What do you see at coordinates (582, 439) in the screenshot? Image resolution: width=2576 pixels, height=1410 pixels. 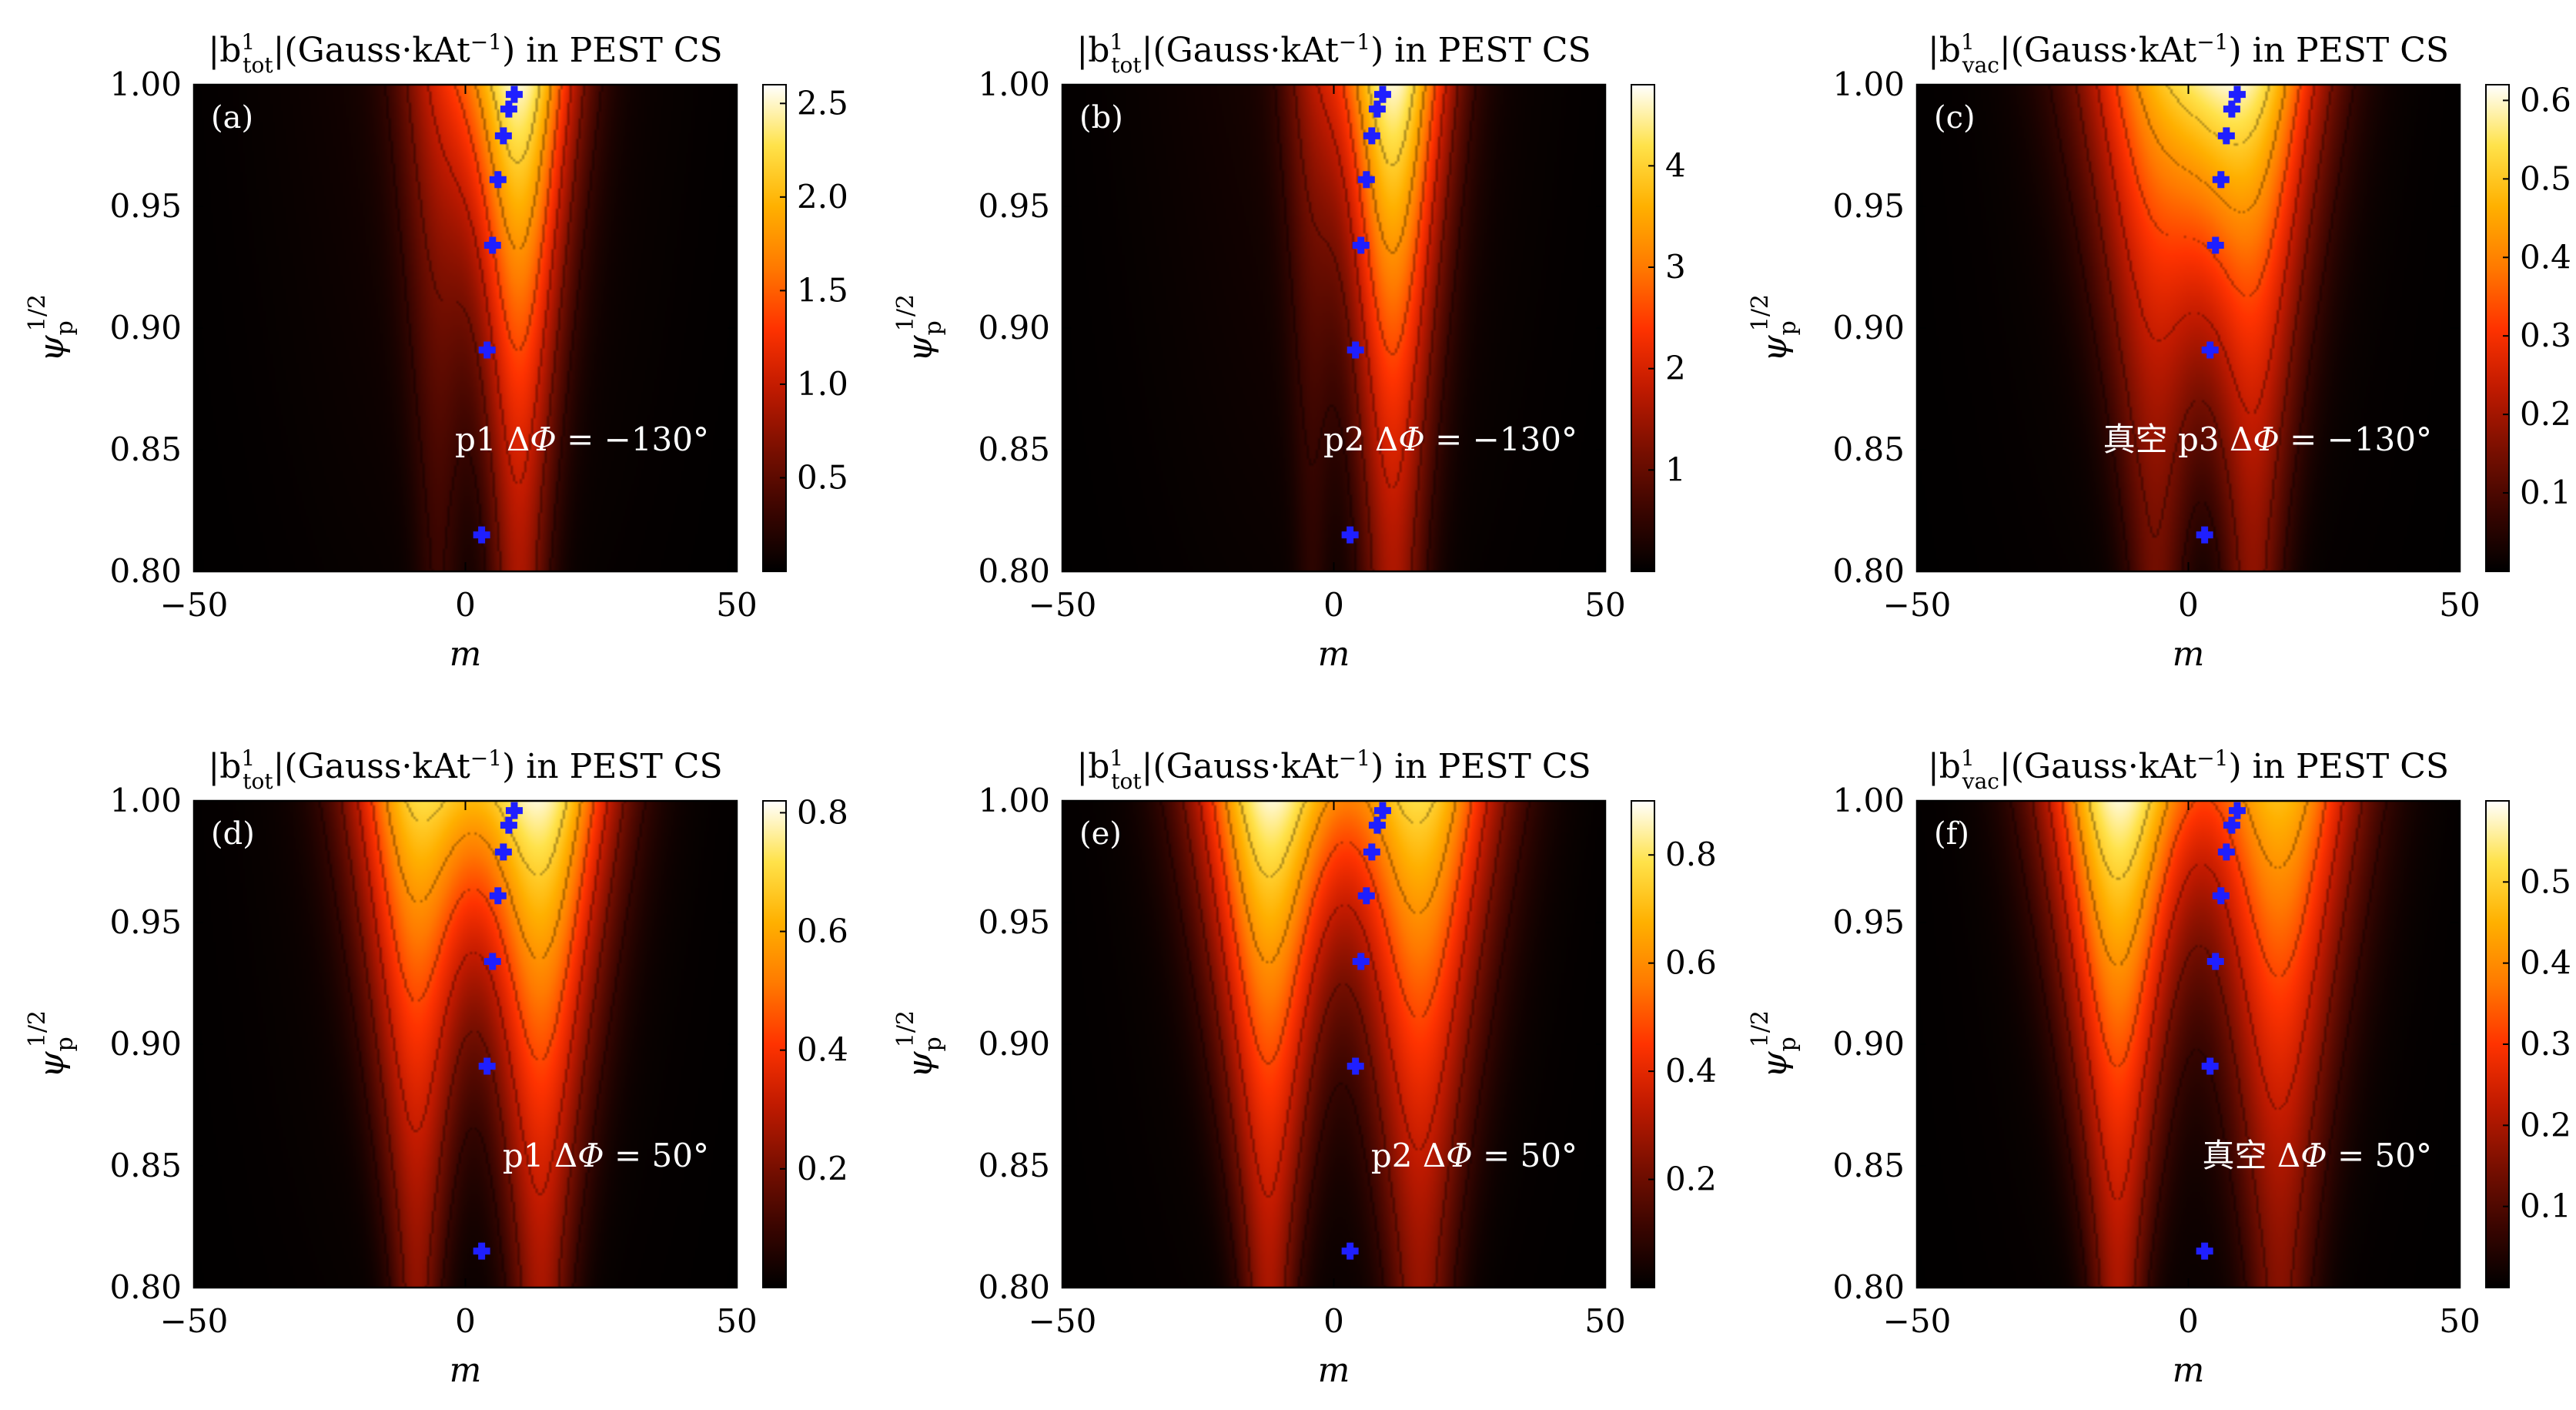 I see `panel-annotation: p1 ΔΦ = −130°` at bounding box center [582, 439].